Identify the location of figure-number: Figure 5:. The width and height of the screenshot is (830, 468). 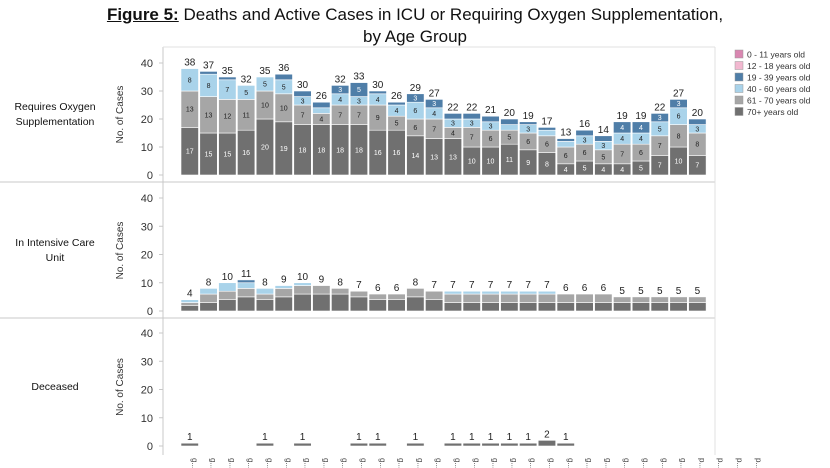
(142, 14).